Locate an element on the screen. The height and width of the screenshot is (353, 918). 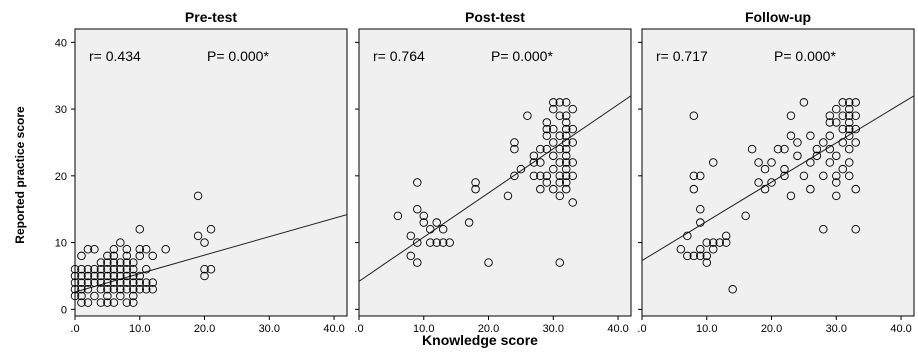
panel-title: Follow-up is located at coordinates (778, 17).